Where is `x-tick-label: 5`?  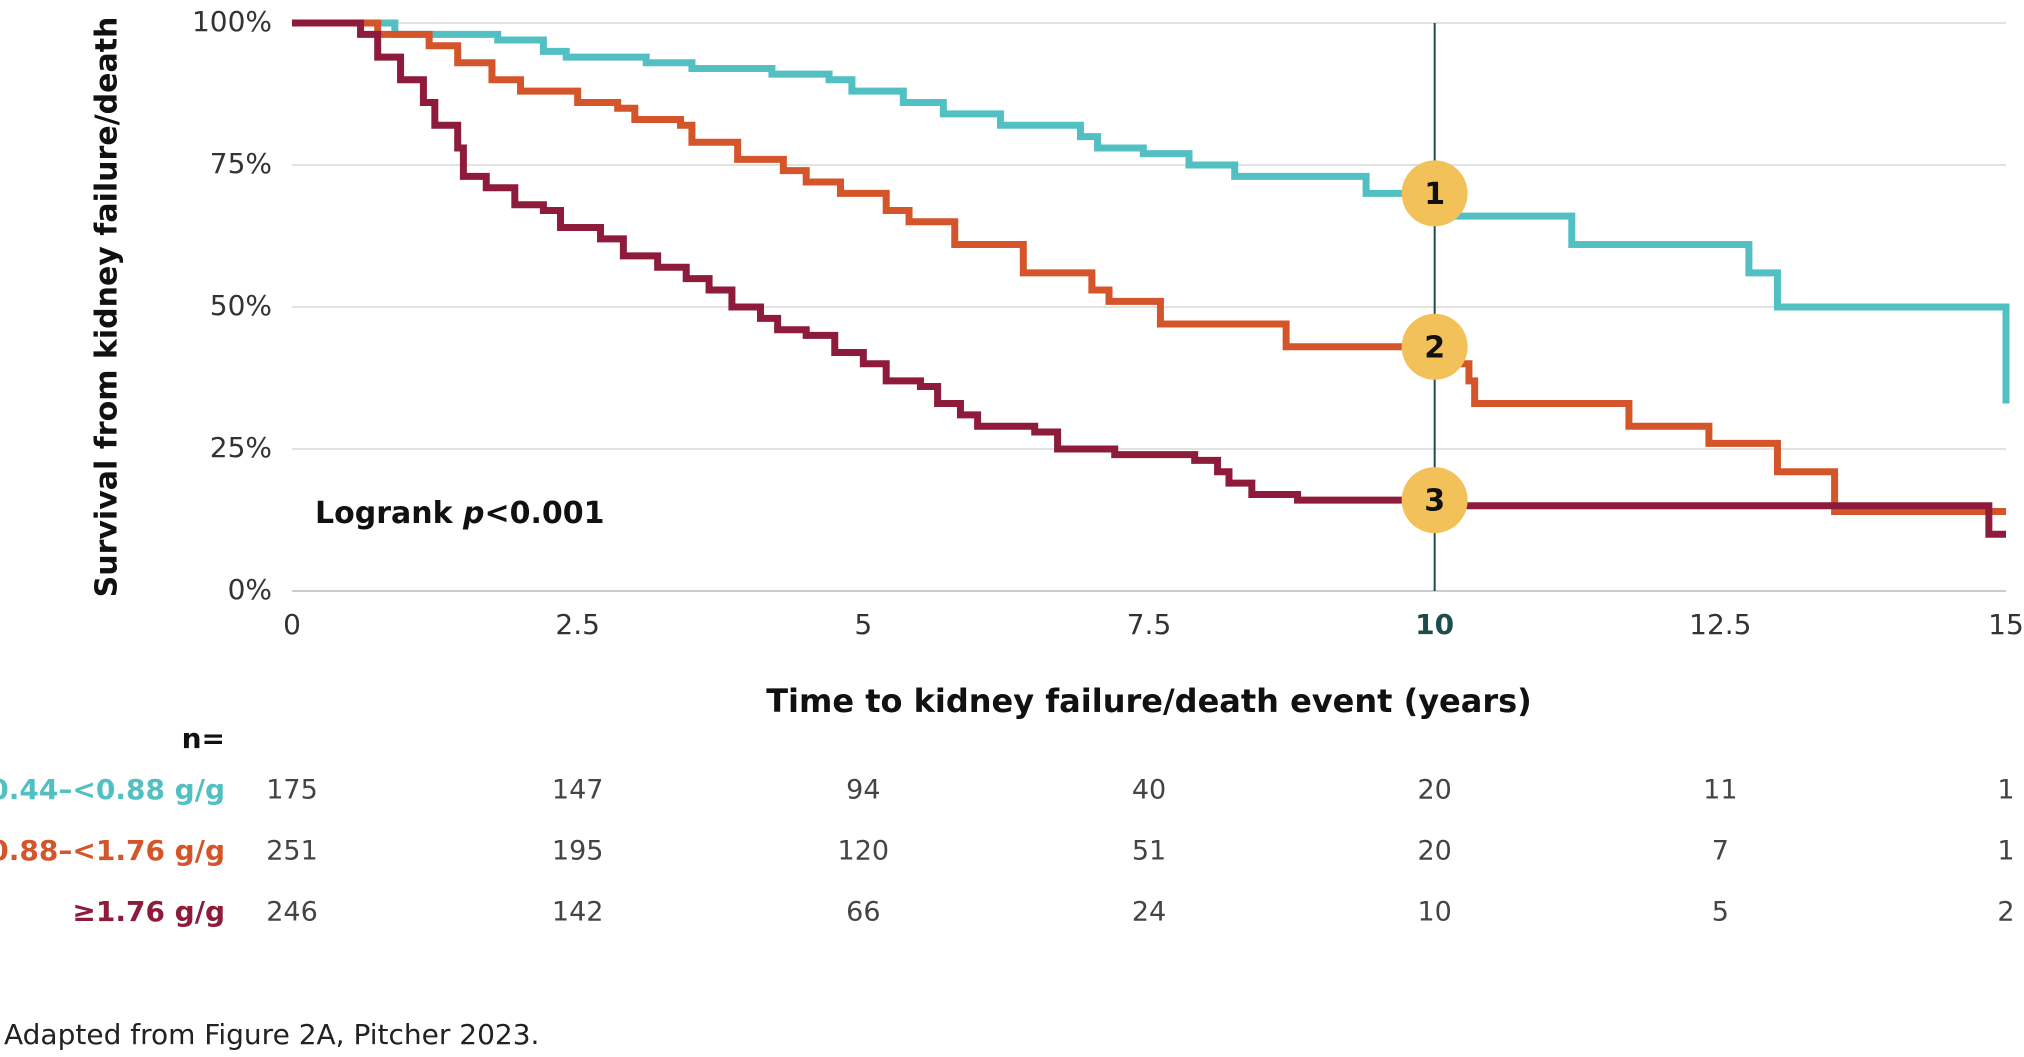
x-tick-label: 5 is located at coordinates (863, 624).